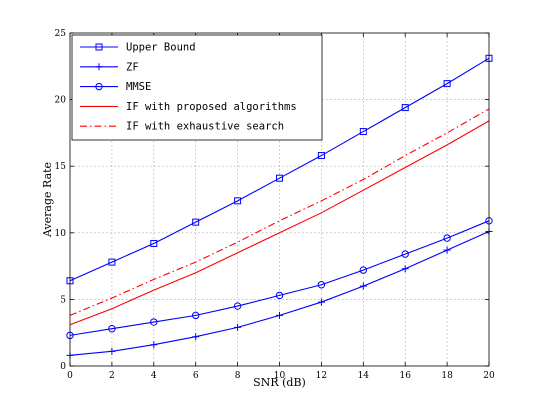 The image size is (540, 412). Describe the element at coordinates (405, 376) in the screenshot. I see `x-tick-label: 16` at that location.